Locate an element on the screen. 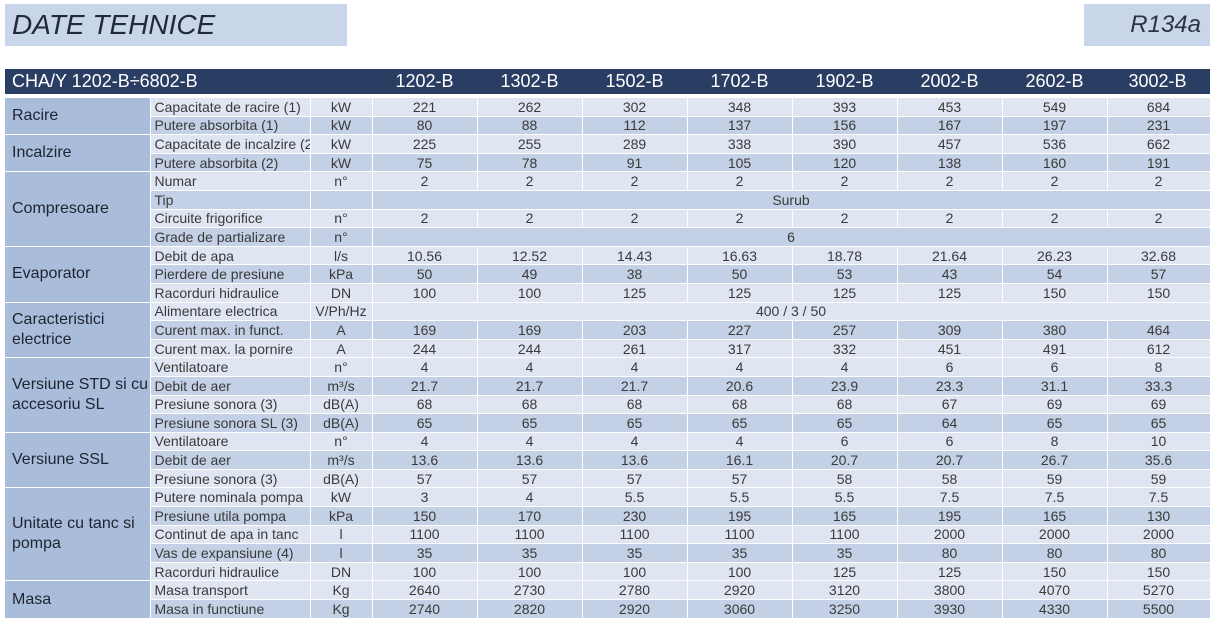 Image resolution: width=1216 pixels, height=631 pixels. group-label: Caracteristici electrice is located at coordinates (78, 330).